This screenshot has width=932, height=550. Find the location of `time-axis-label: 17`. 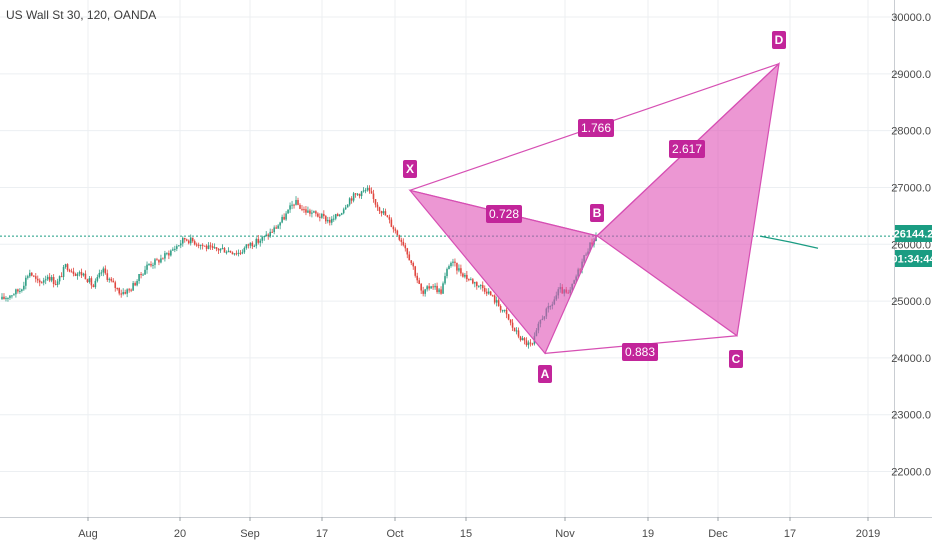

time-axis-label: 17 is located at coordinates (790, 534).